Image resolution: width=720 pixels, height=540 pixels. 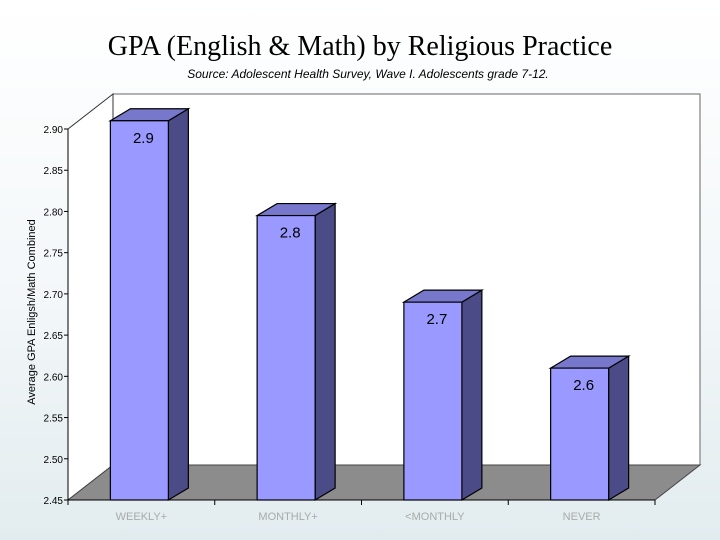 What do you see at coordinates (54, 171) in the screenshot?
I see `y-tick-label: 2.85` at bounding box center [54, 171].